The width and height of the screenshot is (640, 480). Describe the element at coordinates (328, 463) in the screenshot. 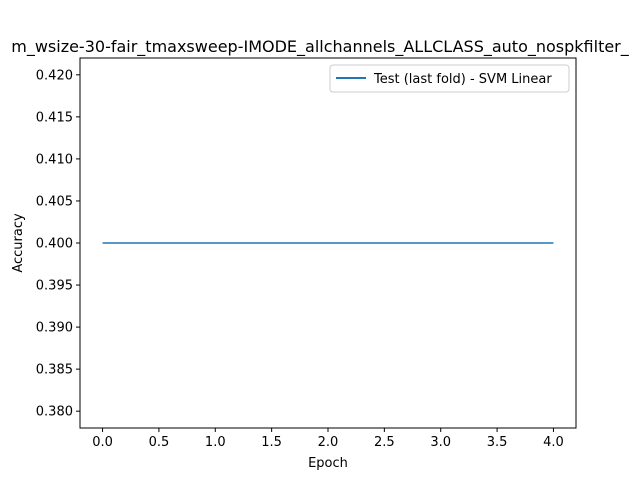

I see `x-axis-label: Epoch` at that location.